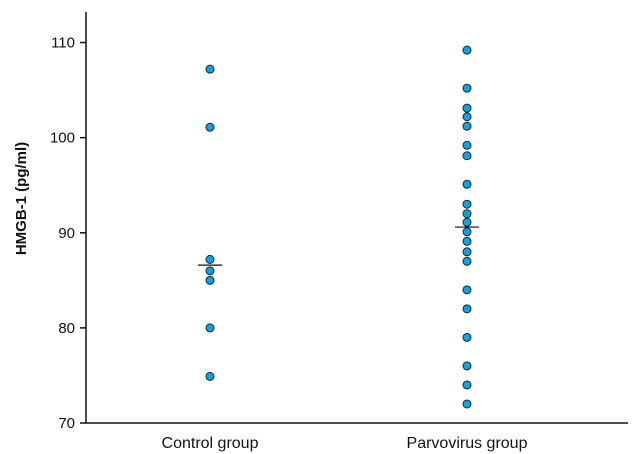  I want to click on x-category-label: Control group, so click(210, 443).